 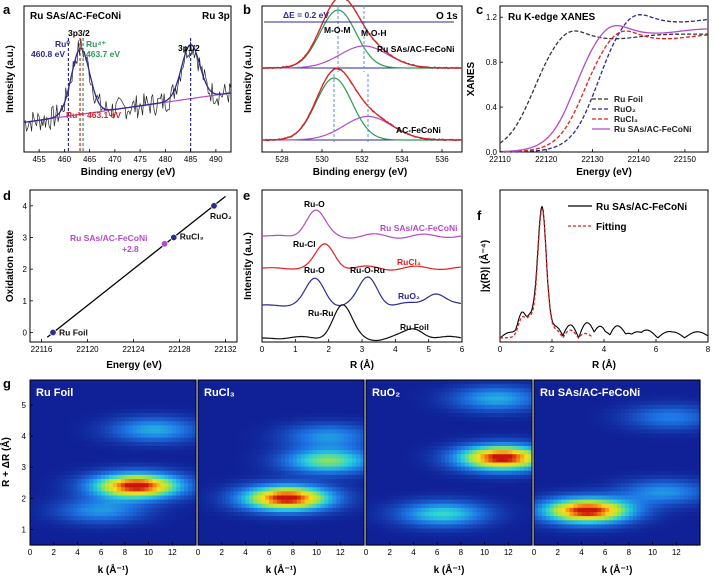 What do you see at coordinates (546, 159) in the screenshot?
I see `panel-c-ticklabel-1: 22120` at bounding box center [546, 159].